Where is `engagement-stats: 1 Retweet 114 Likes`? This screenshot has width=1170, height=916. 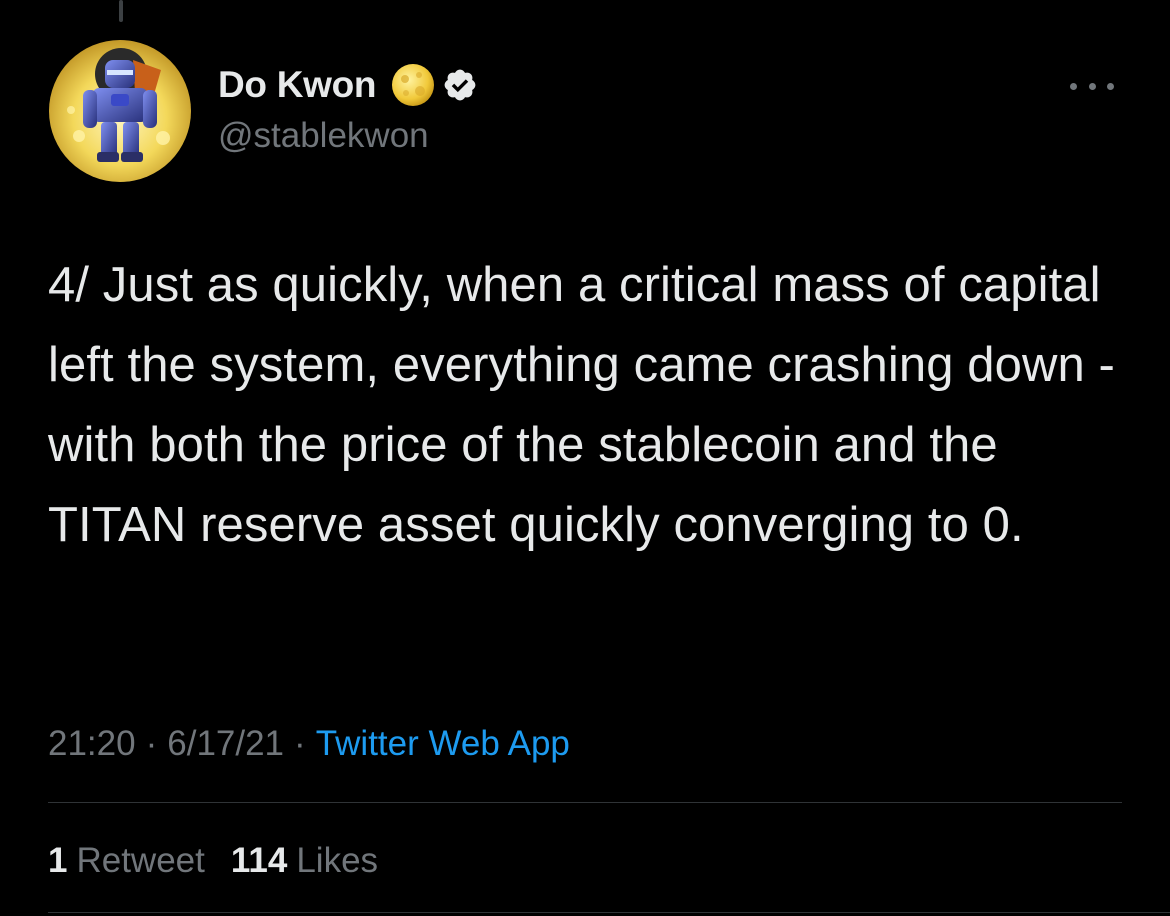
engagement-stats: 1 Retweet 114 Likes is located at coordinates (213, 861).